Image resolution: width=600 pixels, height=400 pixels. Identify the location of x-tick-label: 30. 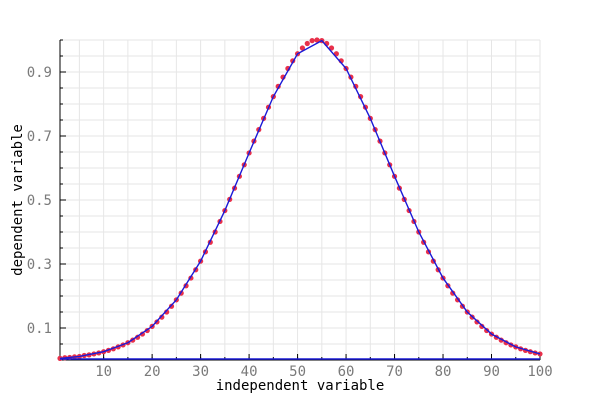
(200, 372).